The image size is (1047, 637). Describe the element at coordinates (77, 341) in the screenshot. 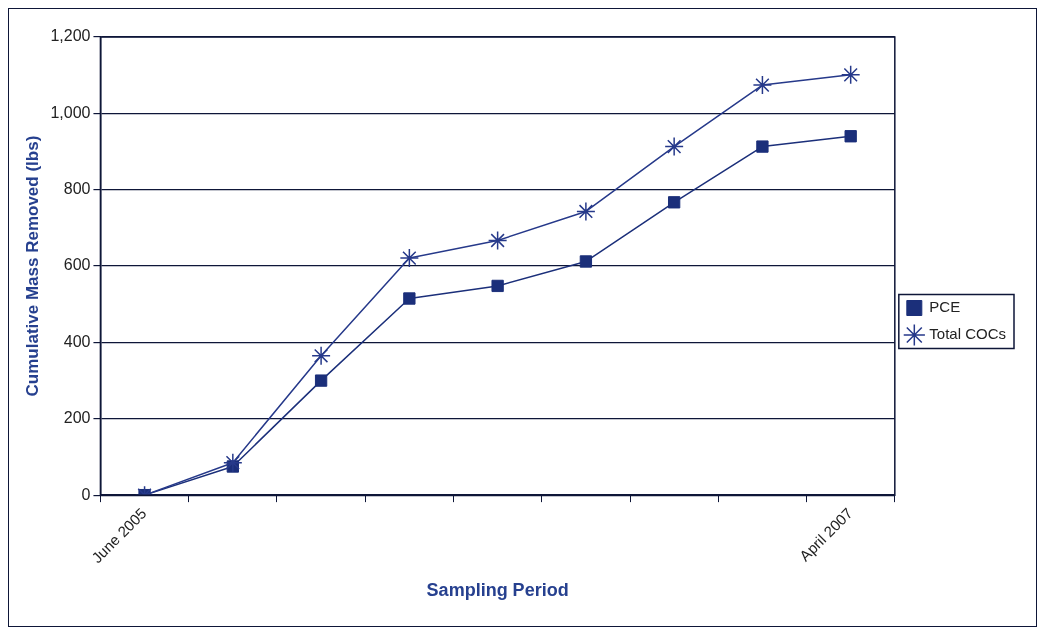

I see `y-tick-label: 400` at that location.